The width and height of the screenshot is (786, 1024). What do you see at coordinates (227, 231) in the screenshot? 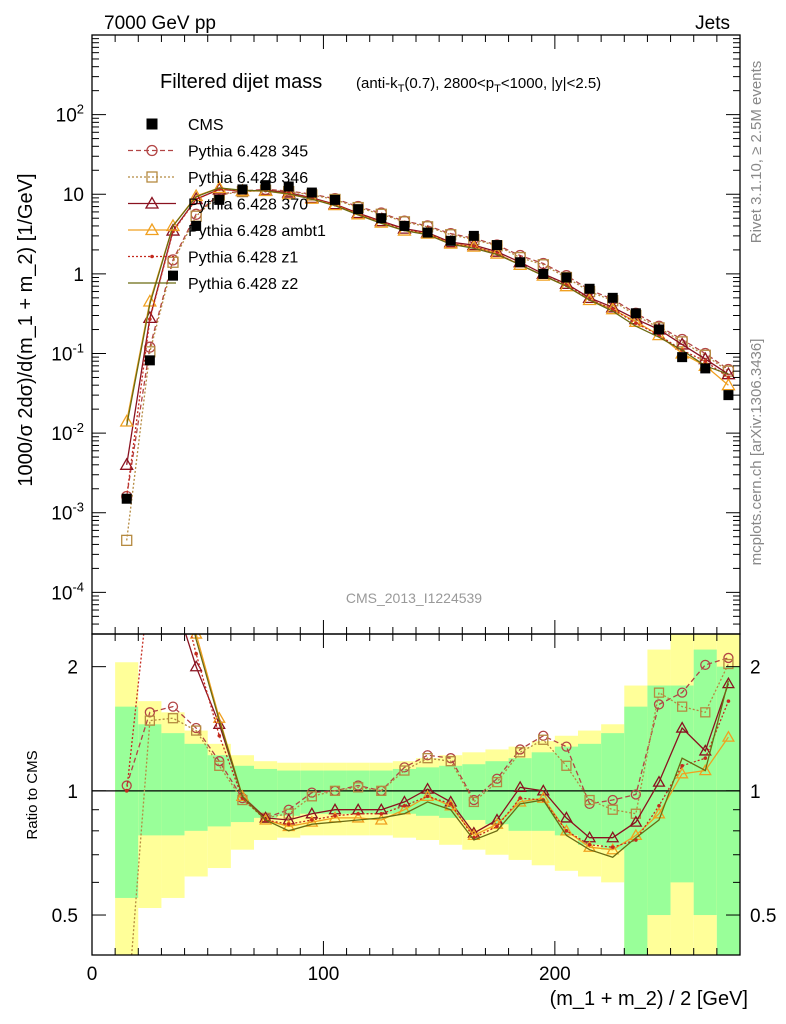
I see `legend-entry: Pythia 6.428 ambt1` at bounding box center [227, 231].